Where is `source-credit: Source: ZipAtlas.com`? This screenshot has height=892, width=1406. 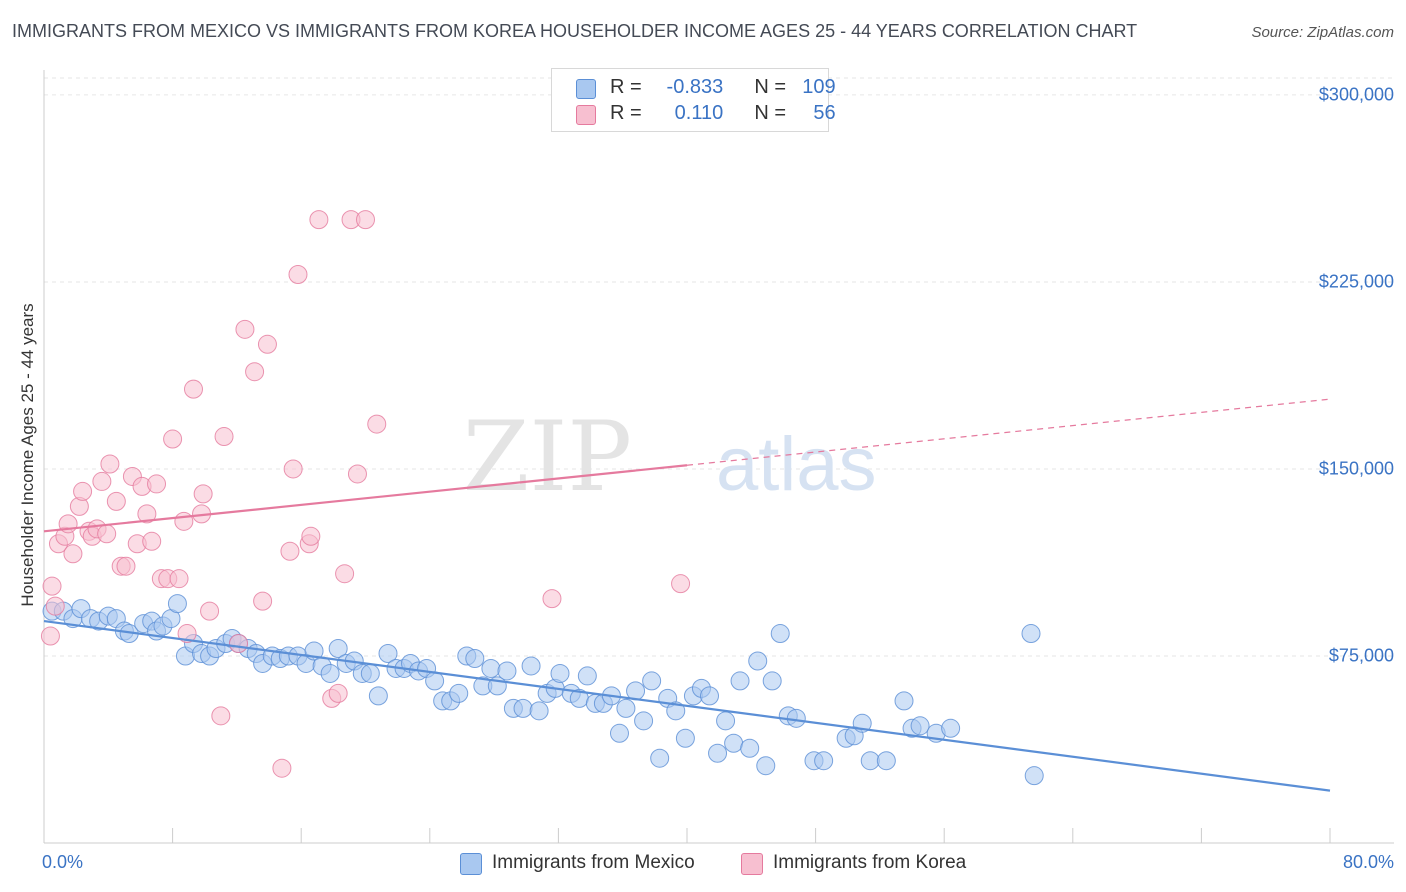
source-credit: Source: ZipAtlas.com is located at coordinates (1322, 32).